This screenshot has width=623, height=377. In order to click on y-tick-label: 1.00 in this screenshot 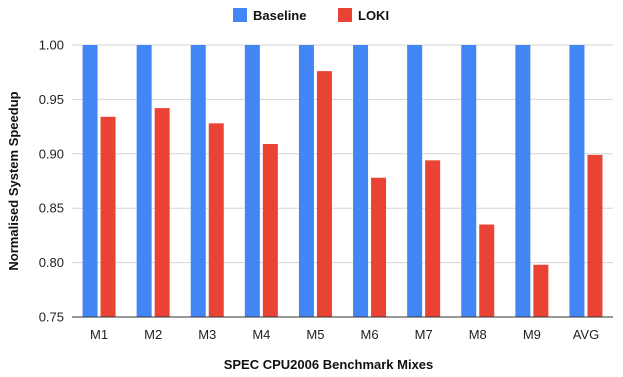, I will do `click(51, 45)`.